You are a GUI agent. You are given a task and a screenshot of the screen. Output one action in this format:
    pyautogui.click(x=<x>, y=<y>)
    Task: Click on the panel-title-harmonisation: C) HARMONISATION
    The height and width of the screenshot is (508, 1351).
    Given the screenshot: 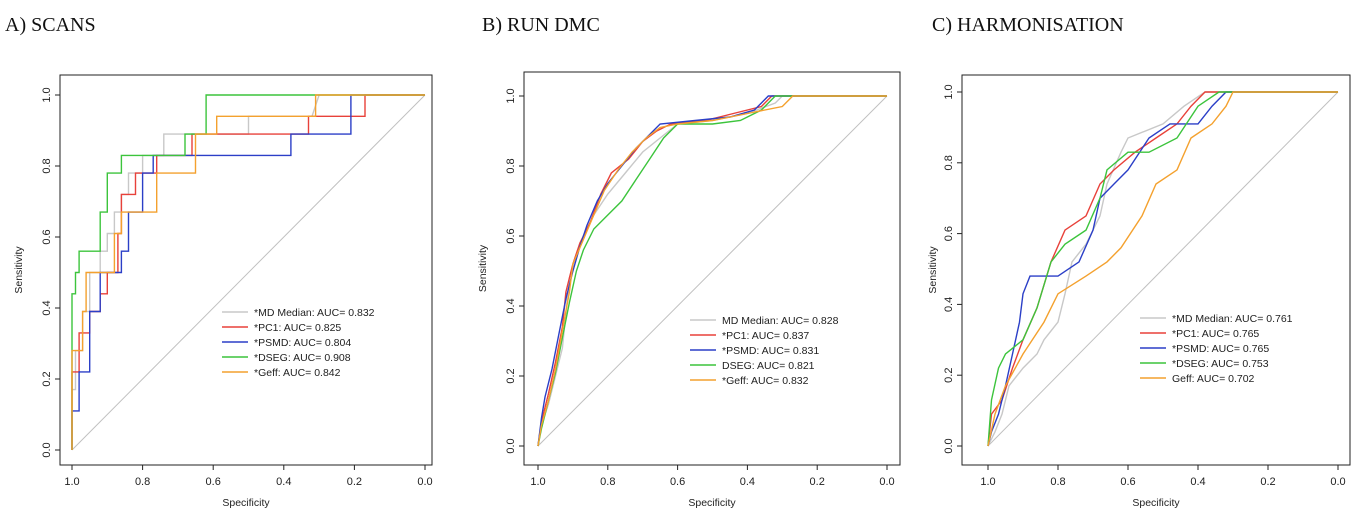 What is the action you would take?
    pyautogui.click(x=1028, y=25)
    